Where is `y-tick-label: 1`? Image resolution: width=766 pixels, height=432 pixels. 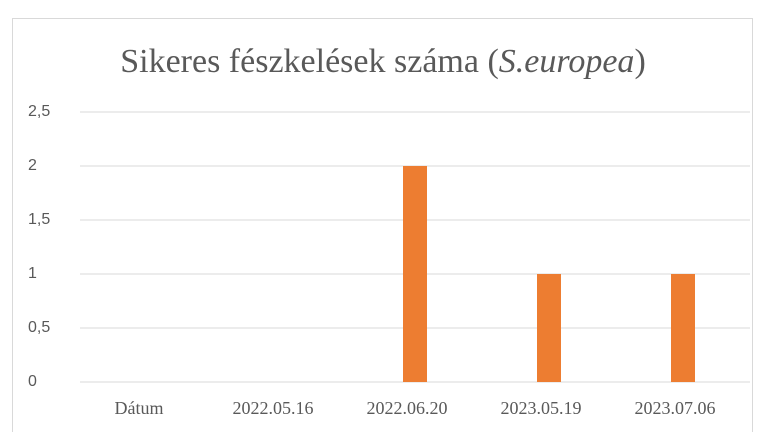 y-tick-label: 1 is located at coordinates (32, 273).